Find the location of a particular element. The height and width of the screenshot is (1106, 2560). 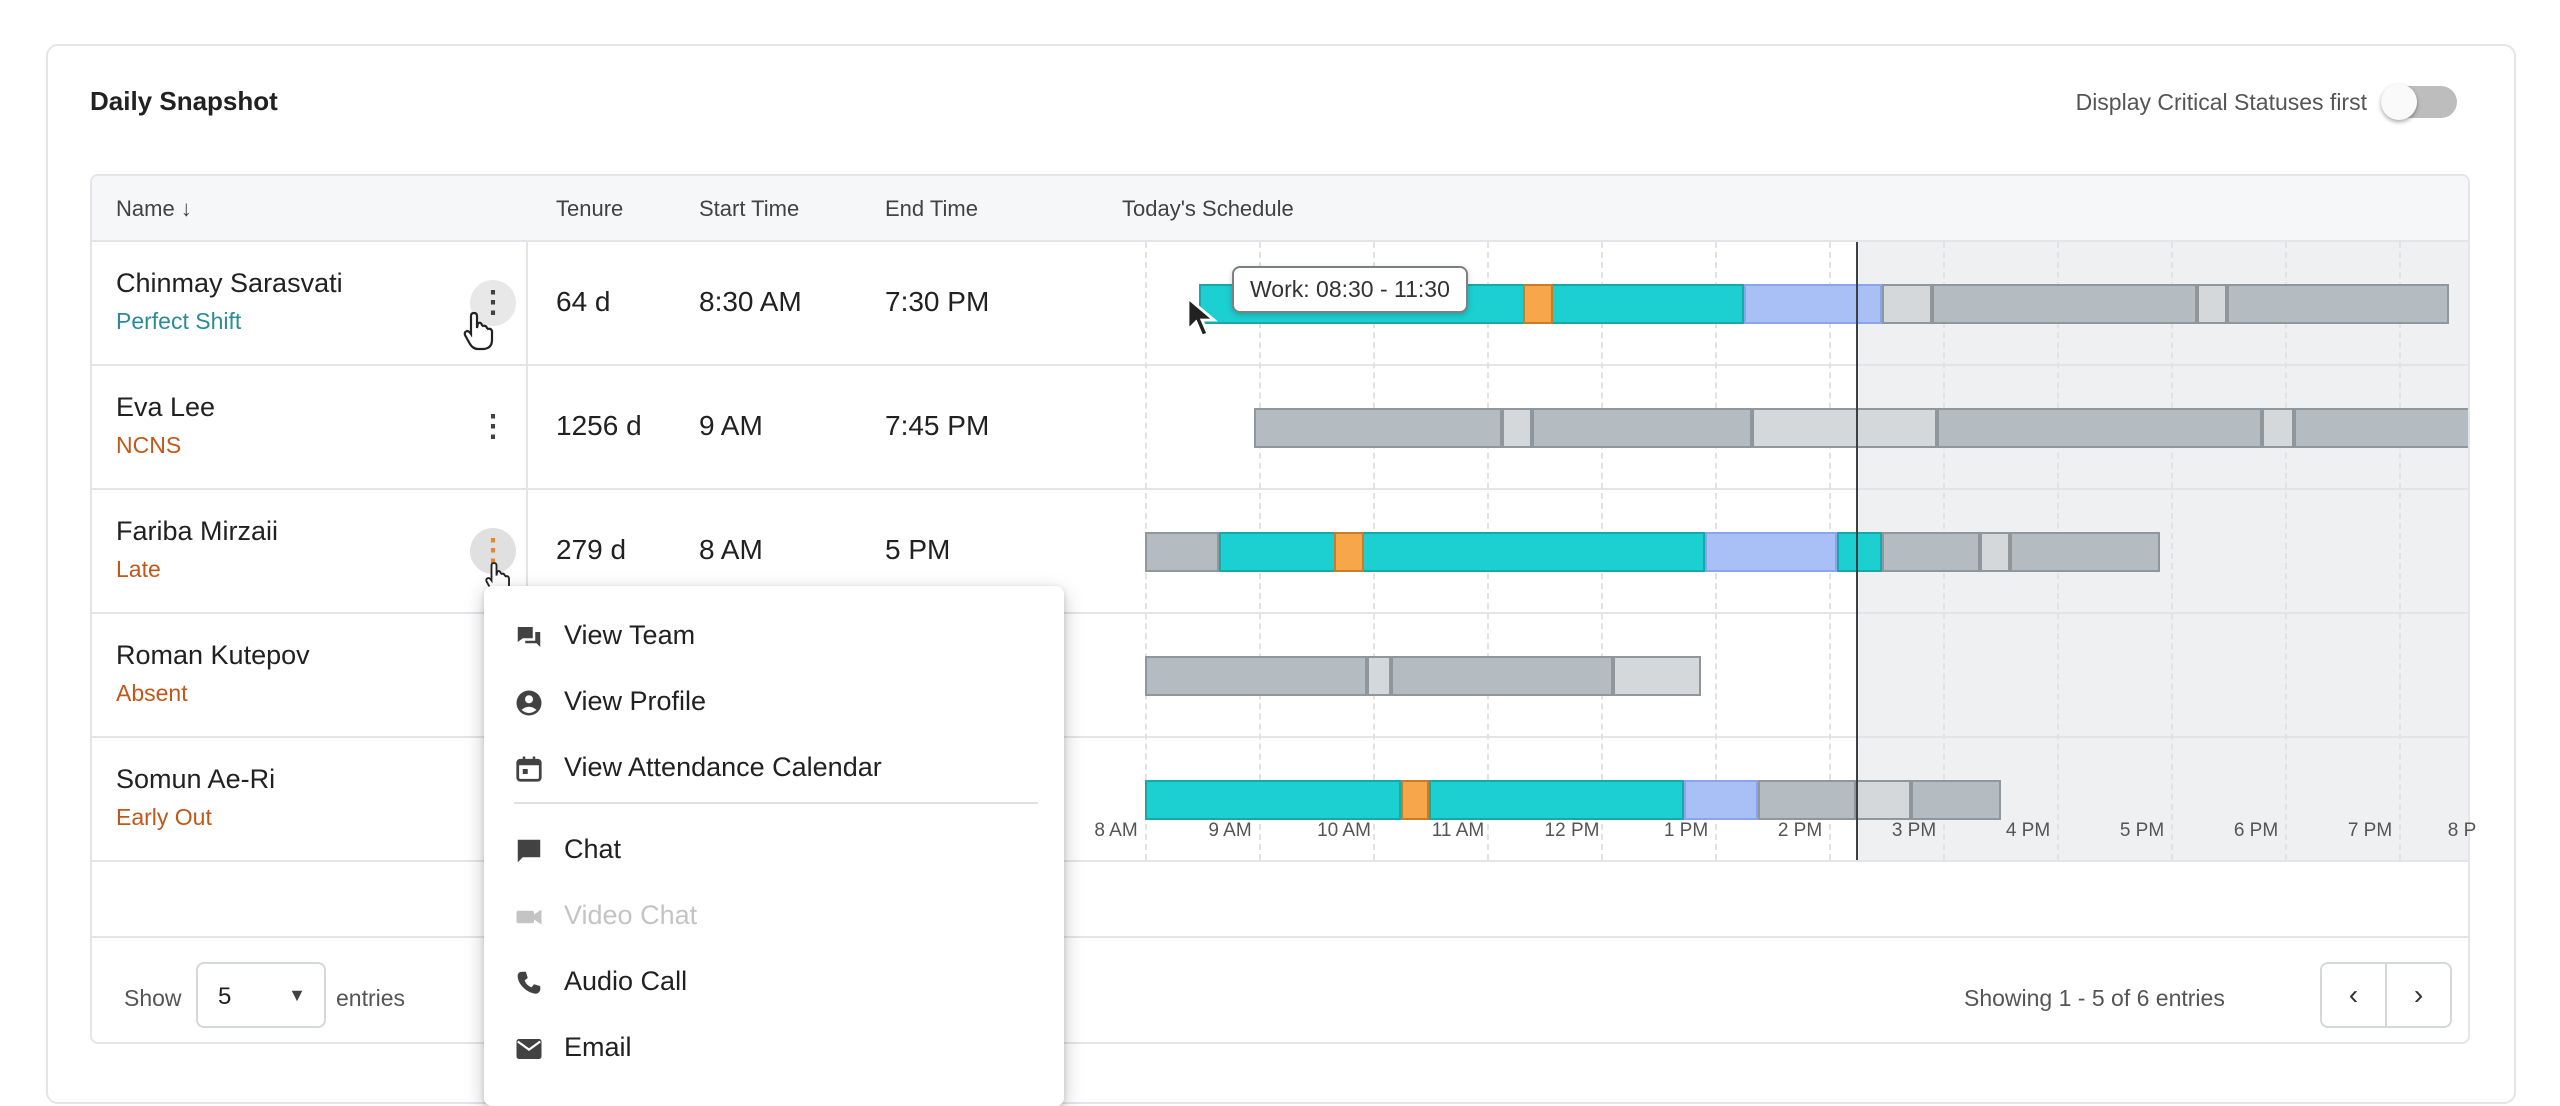

menu-item-label: Email is located at coordinates (598, 1047).